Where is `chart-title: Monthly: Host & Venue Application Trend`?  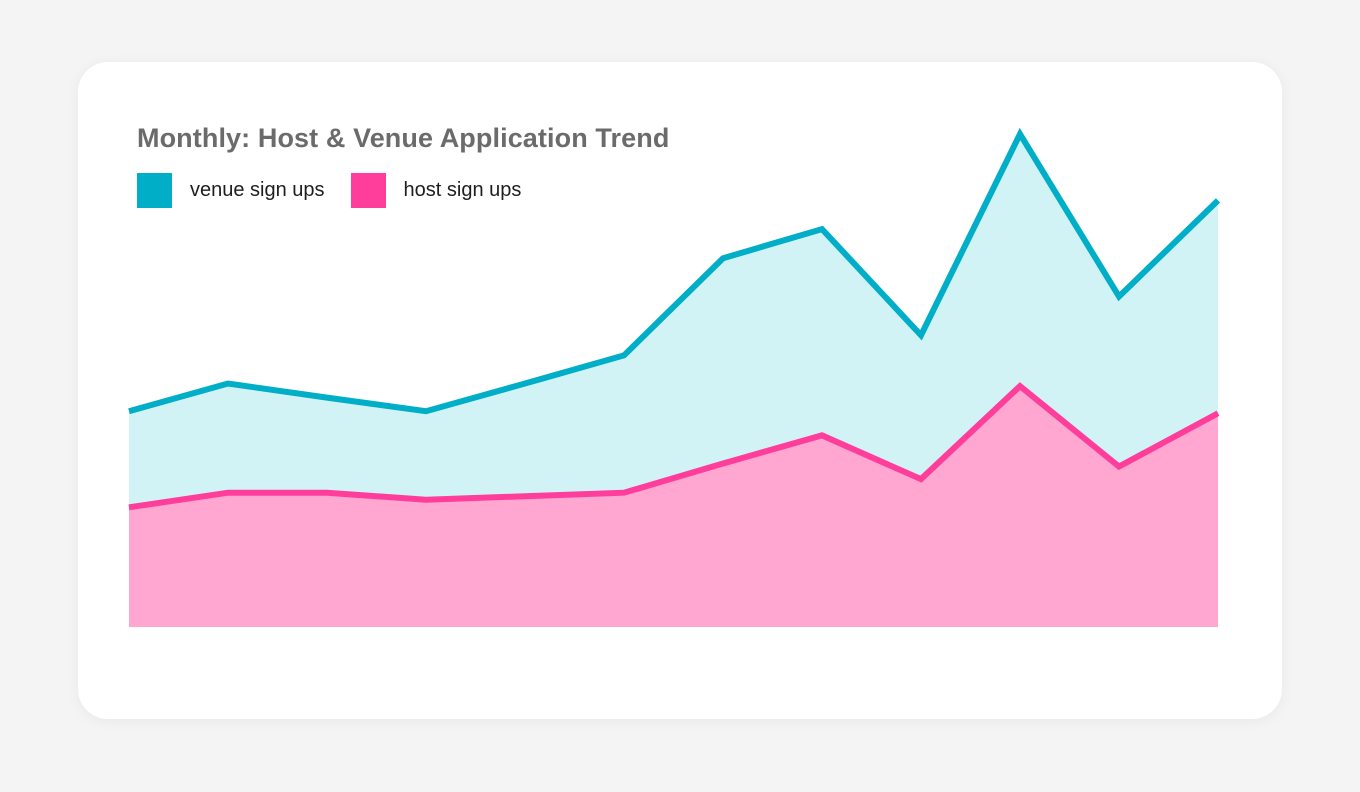
chart-title: Monthly: Host & Venue Application Trend is located at coordinates (403, 138).